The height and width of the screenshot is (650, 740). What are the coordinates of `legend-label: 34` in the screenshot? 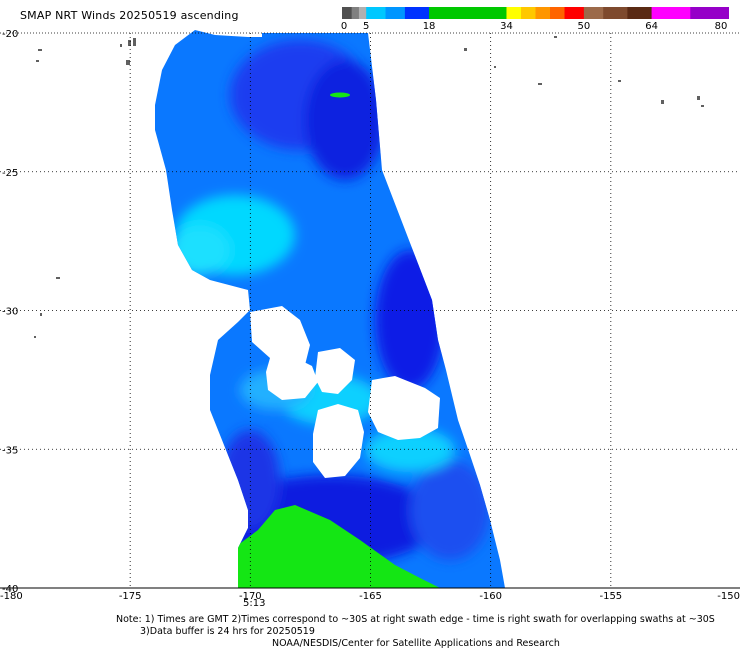 It's located at (506, 26).